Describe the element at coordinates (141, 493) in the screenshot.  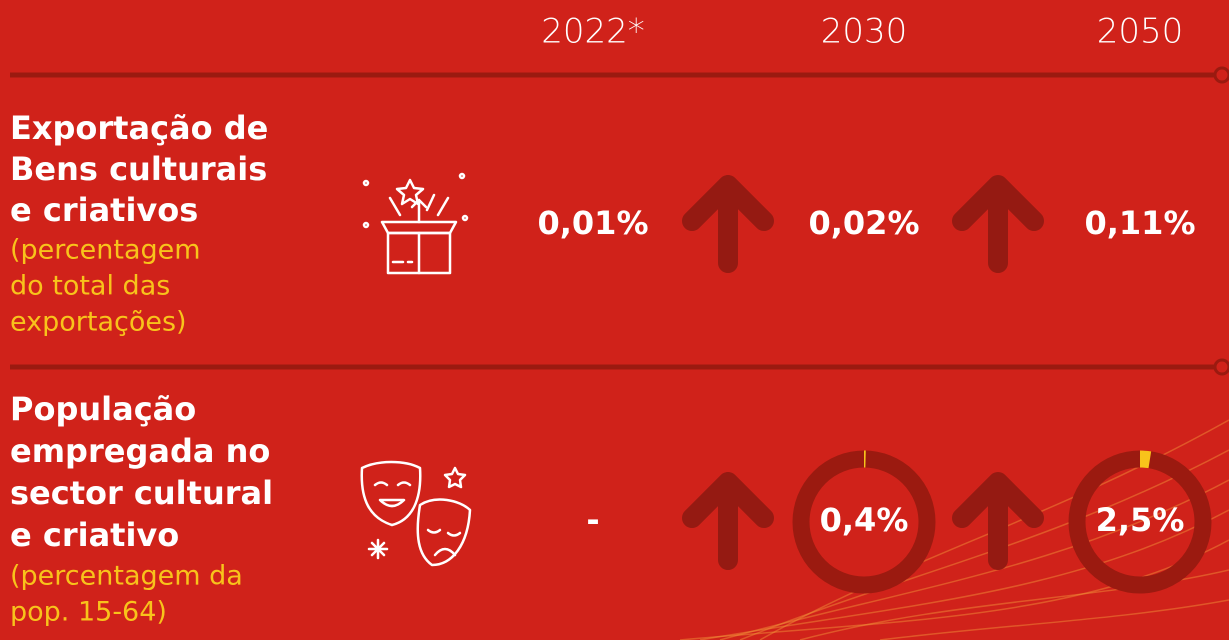
I see `row-title: sector cultural` at that location.